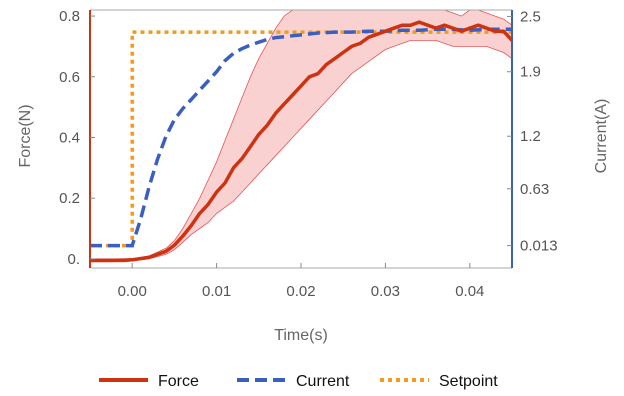 Image resolution: width=624 pixels, height=396 pixels. Describe the element at coordinates (300, 291) in the screenshot. I see `x-tick-label: 0.02` at that location.